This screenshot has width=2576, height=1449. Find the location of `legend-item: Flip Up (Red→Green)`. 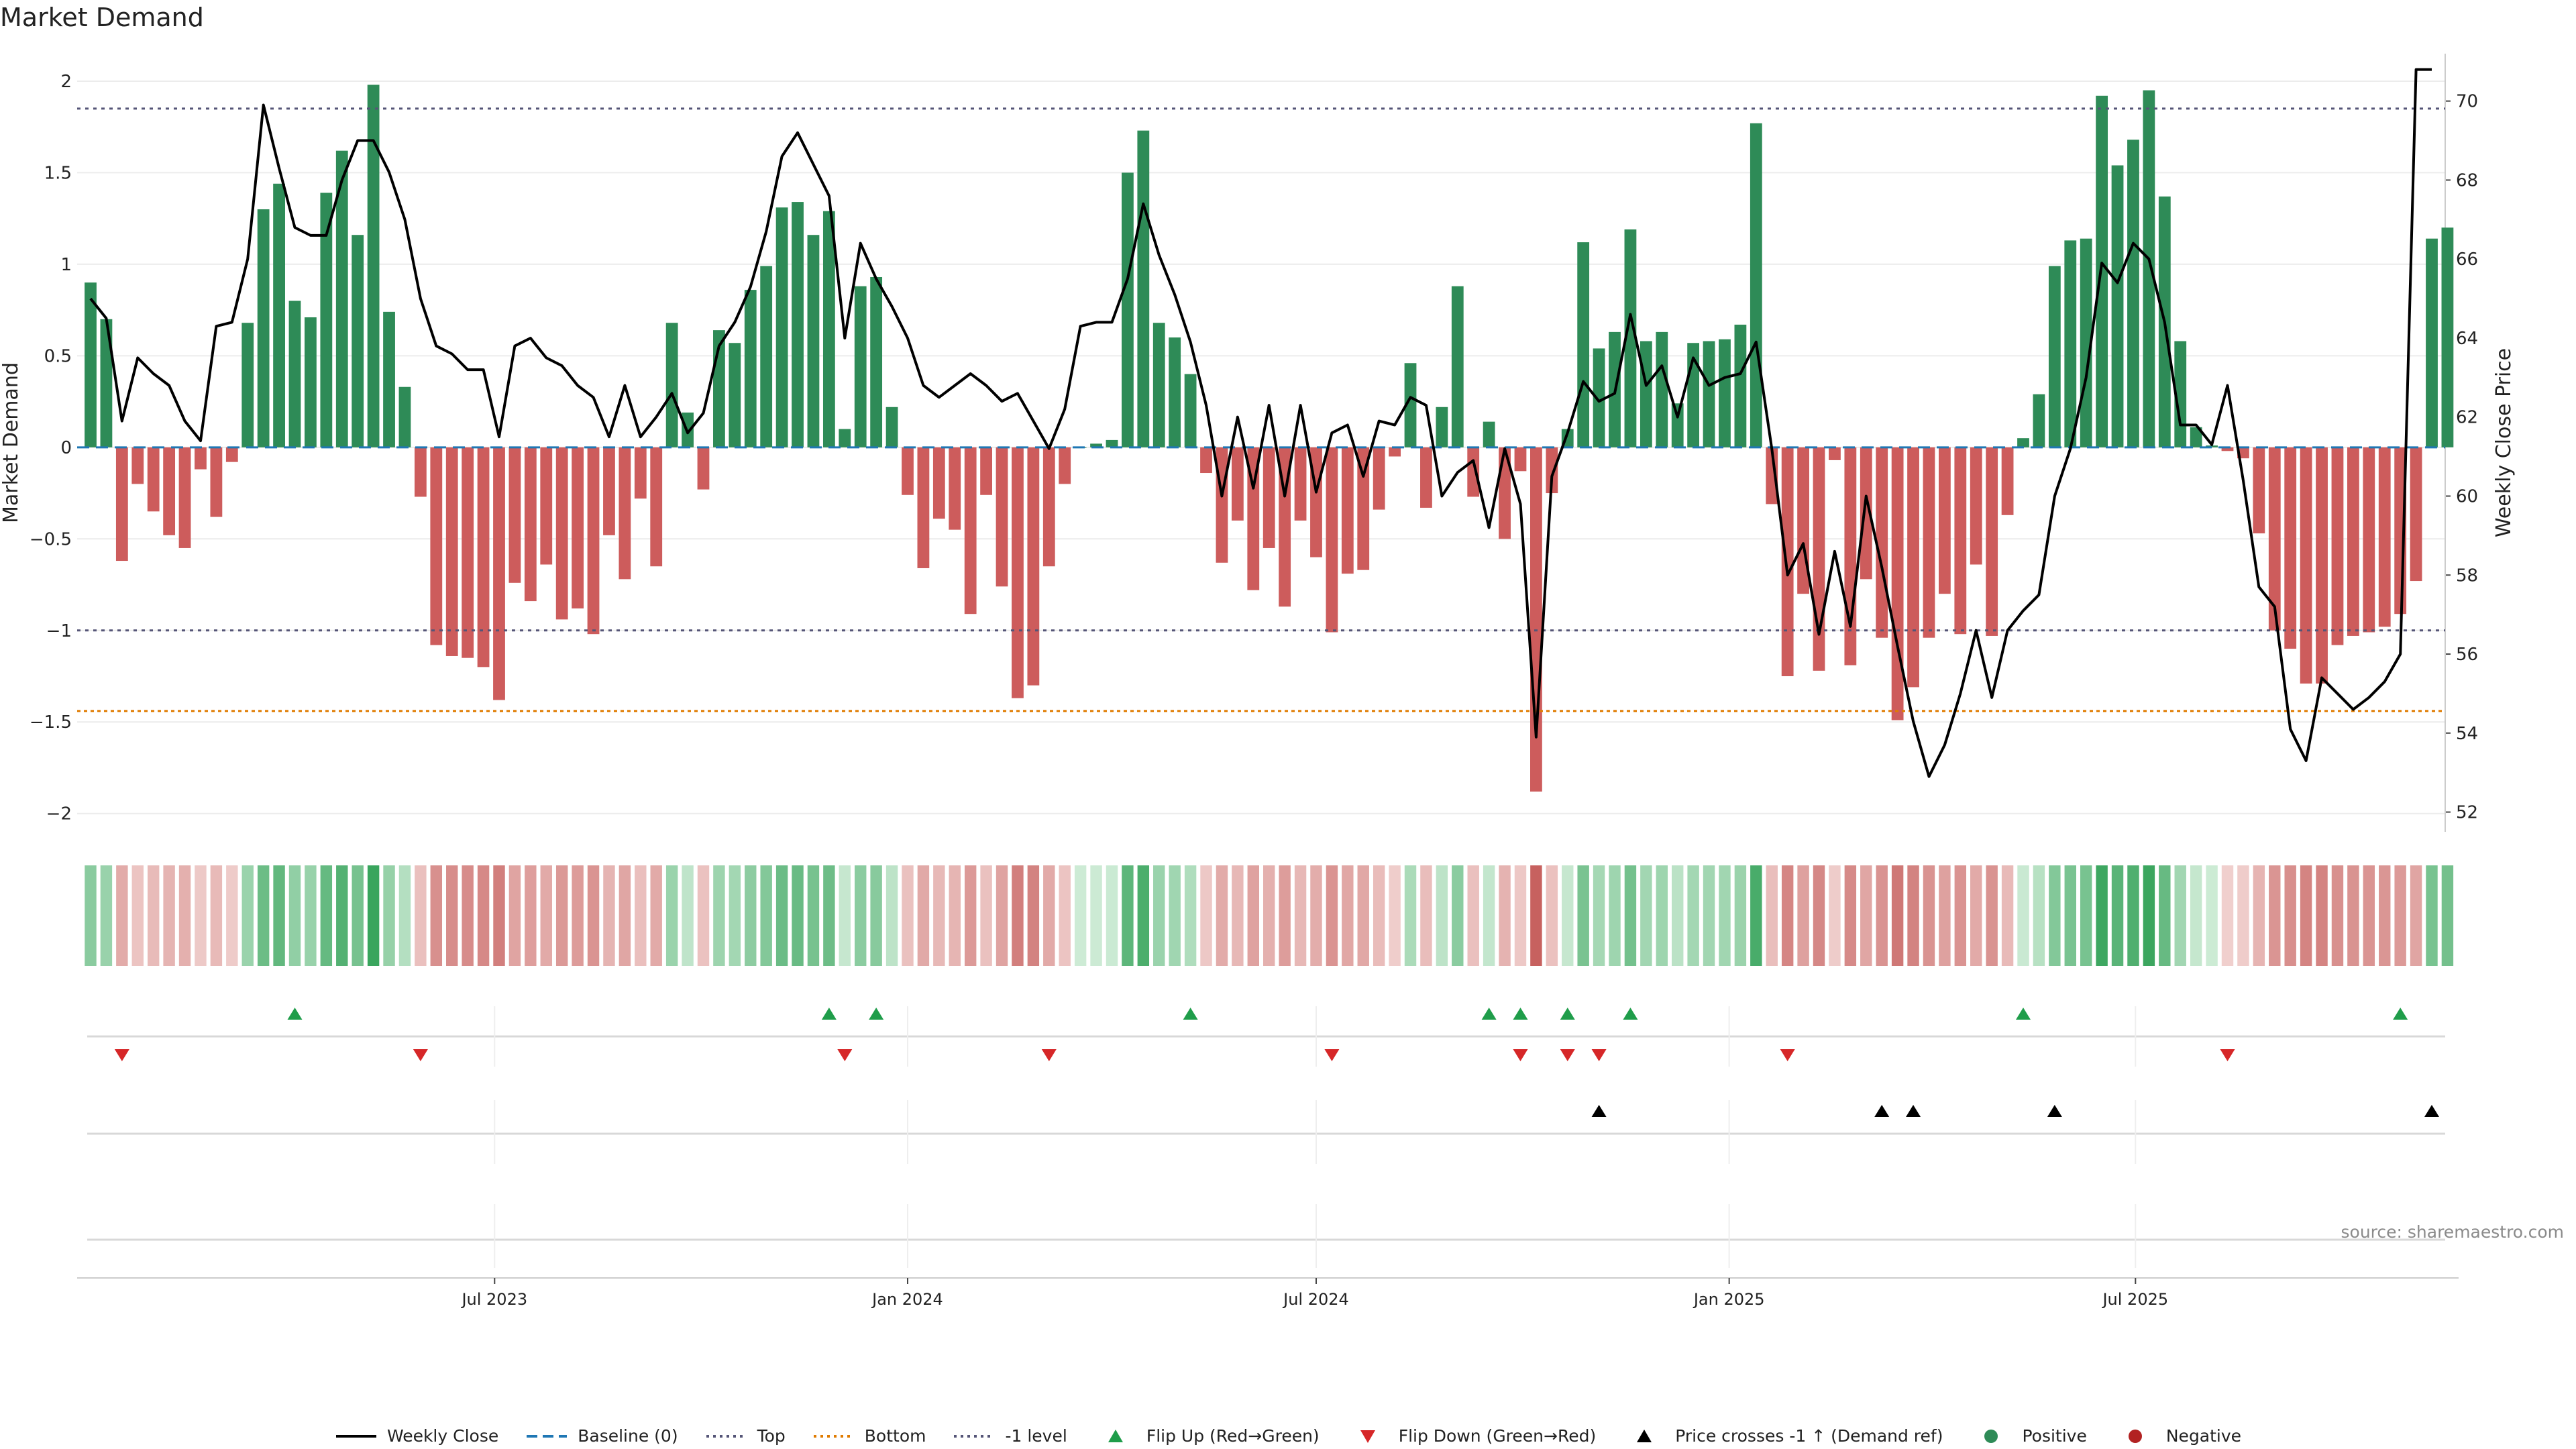

legend-item: Flip Up (Red→Green) is located at coordinates (1207, 1436).